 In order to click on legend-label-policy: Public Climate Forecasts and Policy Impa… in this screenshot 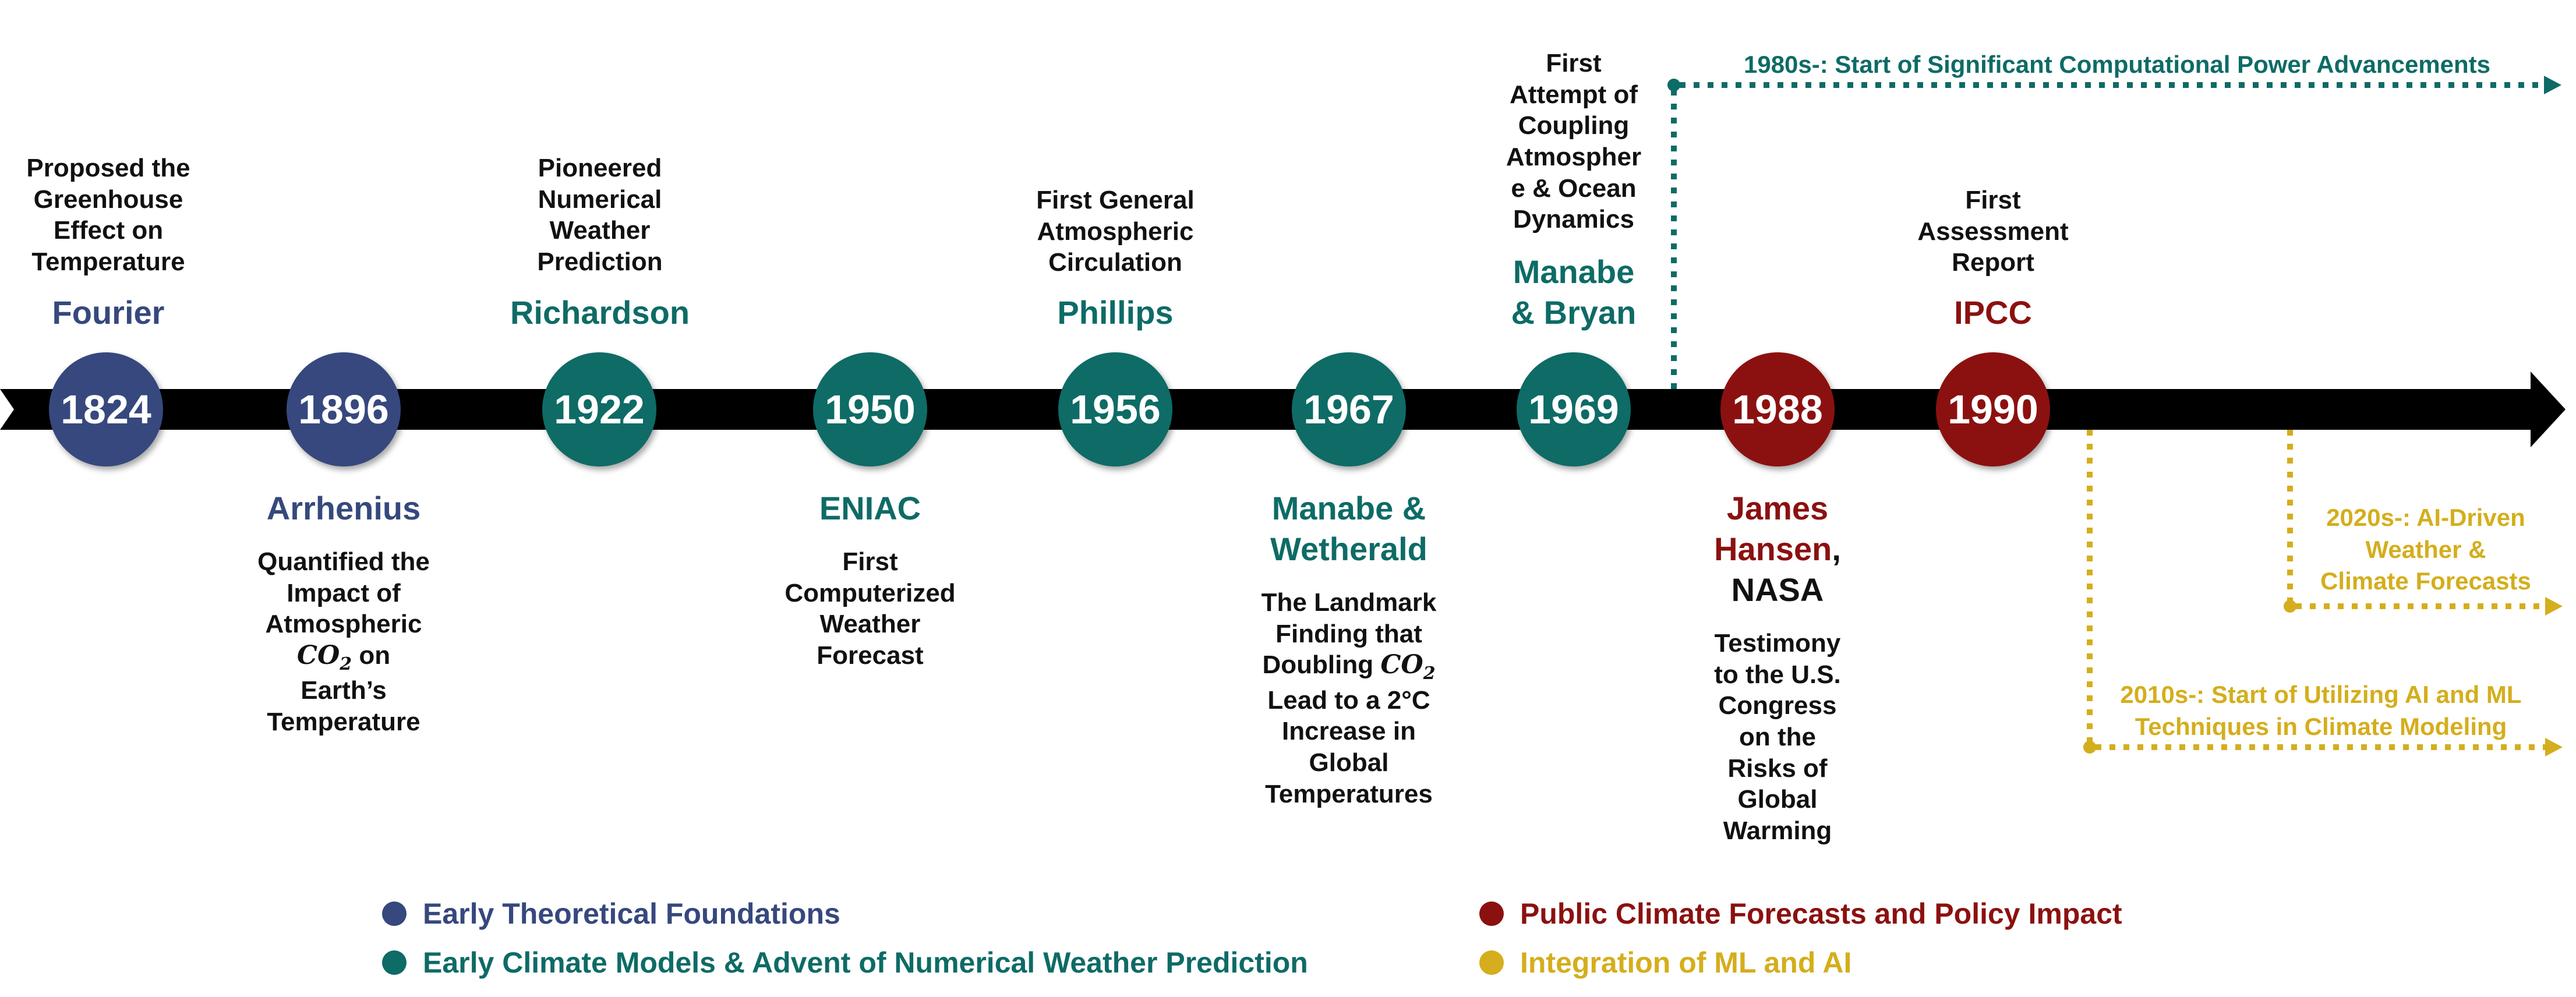, I will do `click(1821, 913)`.